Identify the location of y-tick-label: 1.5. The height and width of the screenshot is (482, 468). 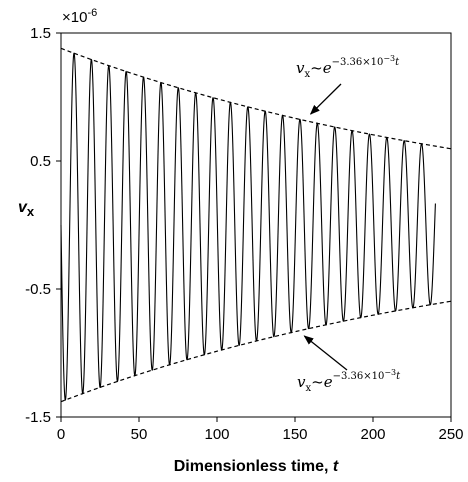
(40, 33).